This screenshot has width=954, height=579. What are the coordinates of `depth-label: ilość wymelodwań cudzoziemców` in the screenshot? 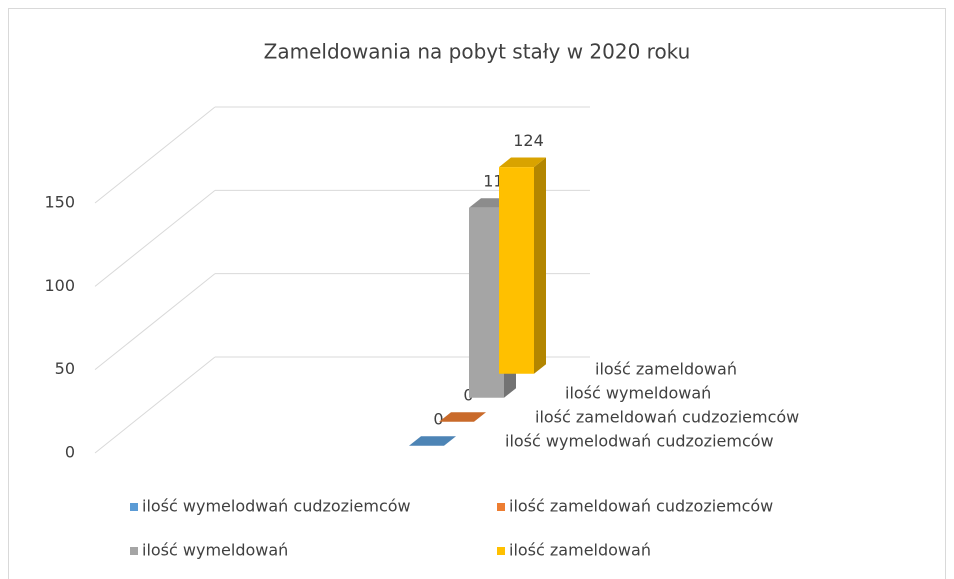 It's located at (639, 441).